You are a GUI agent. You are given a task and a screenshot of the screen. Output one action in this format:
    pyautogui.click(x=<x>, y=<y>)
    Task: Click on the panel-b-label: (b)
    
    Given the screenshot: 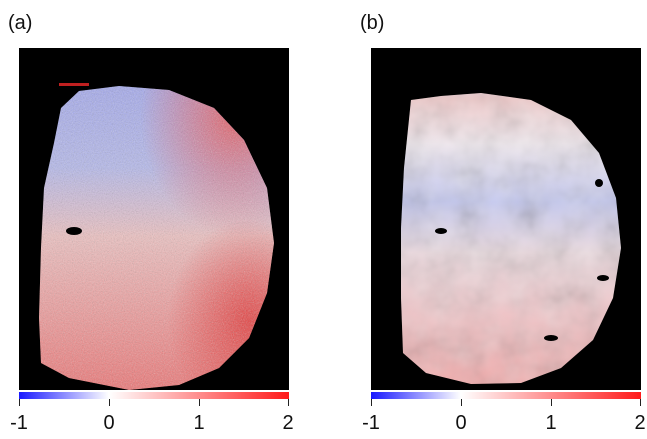 What is the action you would take?
    pyautogui.click(x=372, y=23)
    